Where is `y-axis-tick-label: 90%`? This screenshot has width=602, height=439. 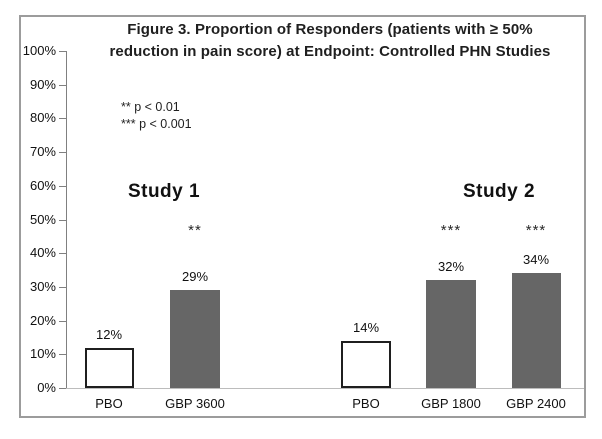 y-axis-tick-label: 90% is located at coordinates (42, 84).